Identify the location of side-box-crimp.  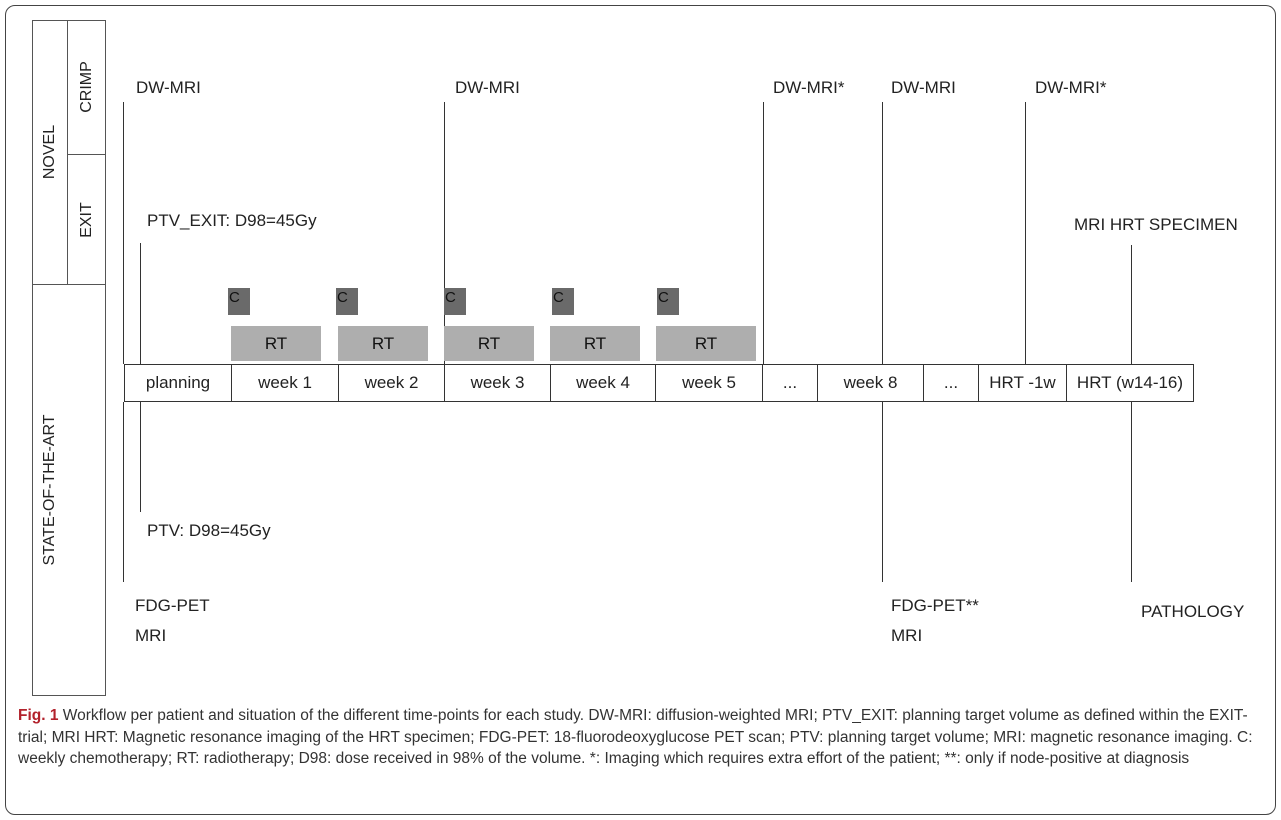
(86, 87).